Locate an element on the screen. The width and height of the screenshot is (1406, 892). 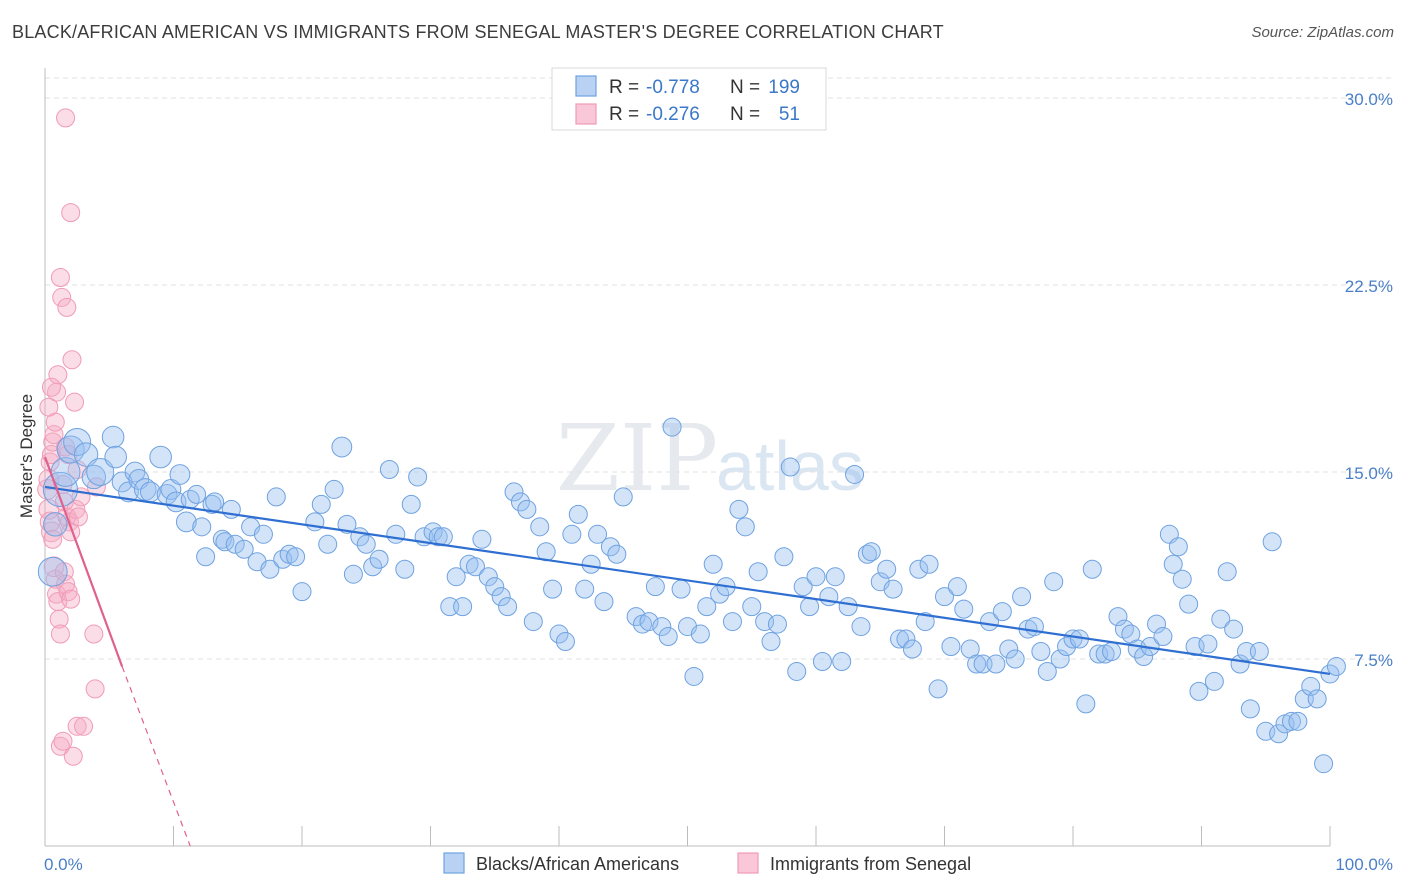
series-label-senegal: Immigrants from Senegal is located at coordinates (870, 864).